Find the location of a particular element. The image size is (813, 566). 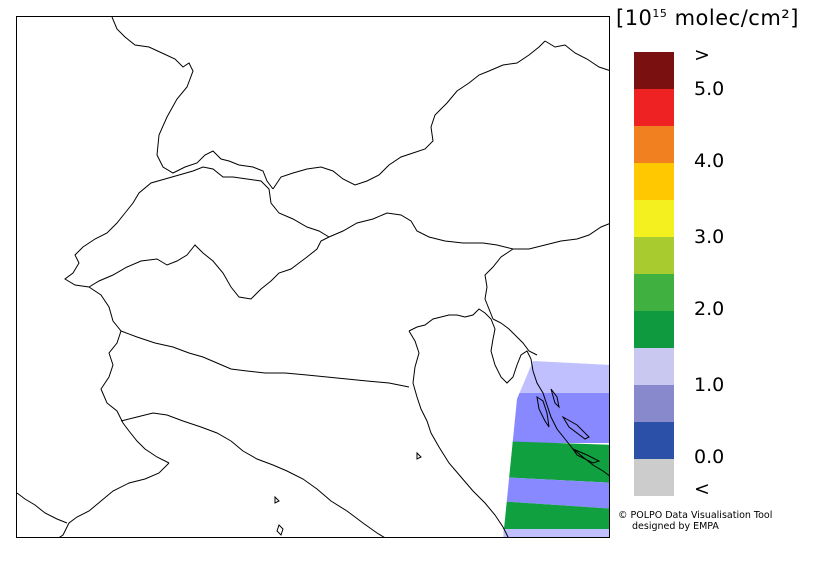

credits-line-1: © POLPO Data Visualisation Tool is located at coordinates (695, 515).